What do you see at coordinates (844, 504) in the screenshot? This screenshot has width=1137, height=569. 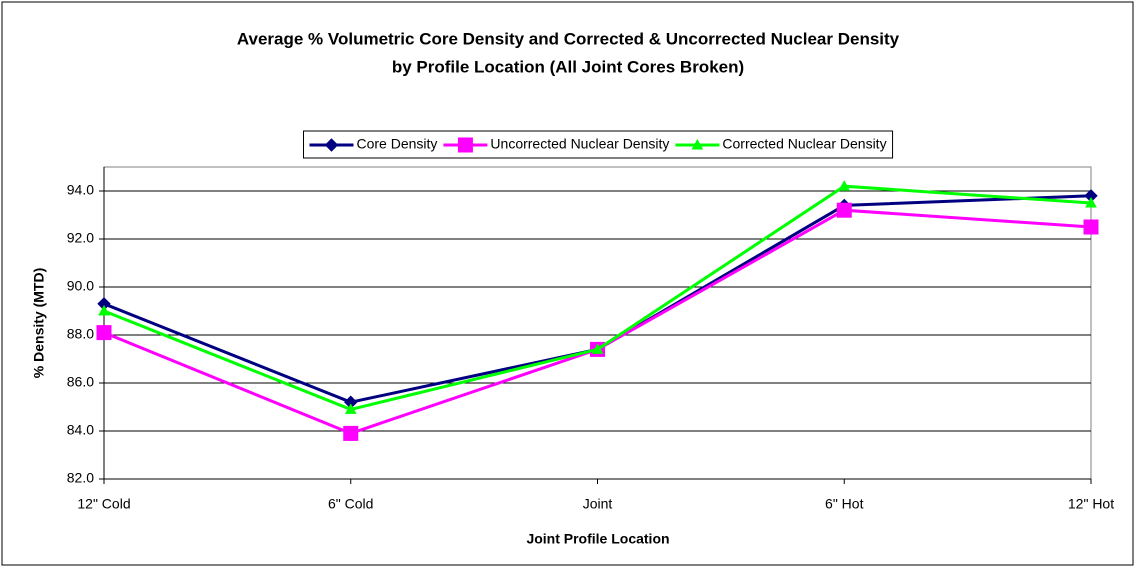 I see `x-tick-label: 6" Hot` at bounding box center [844, 504].